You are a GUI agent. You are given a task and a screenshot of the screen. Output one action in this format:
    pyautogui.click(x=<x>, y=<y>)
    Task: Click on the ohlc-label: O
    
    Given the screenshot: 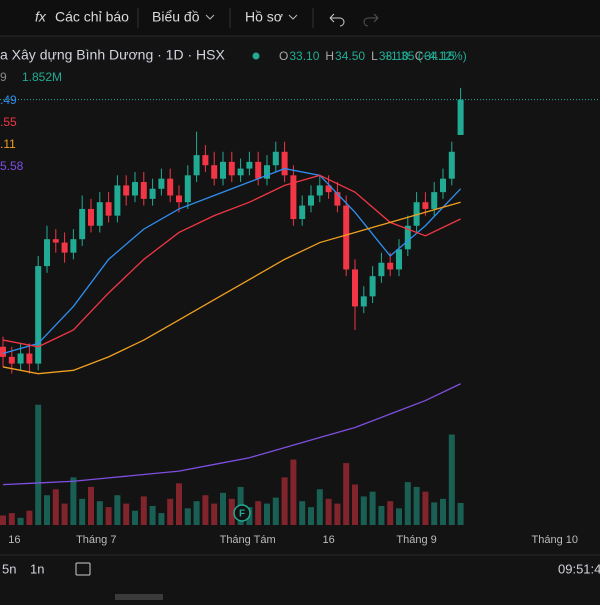 What is the action you would take?
    pyautogui.click(x=283, y=56)
    